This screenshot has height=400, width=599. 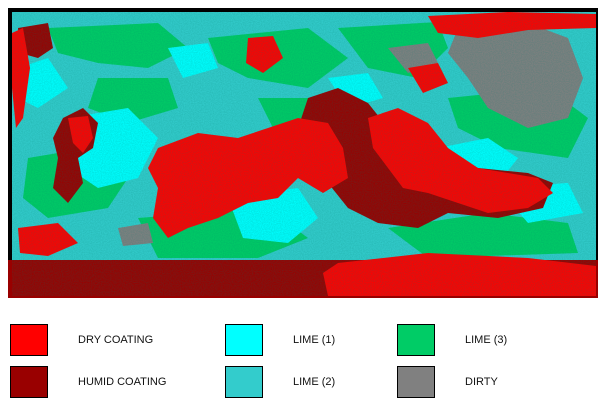 I want to click on legend-label-lime-3: LIME (3), so click(x=486, y=340).